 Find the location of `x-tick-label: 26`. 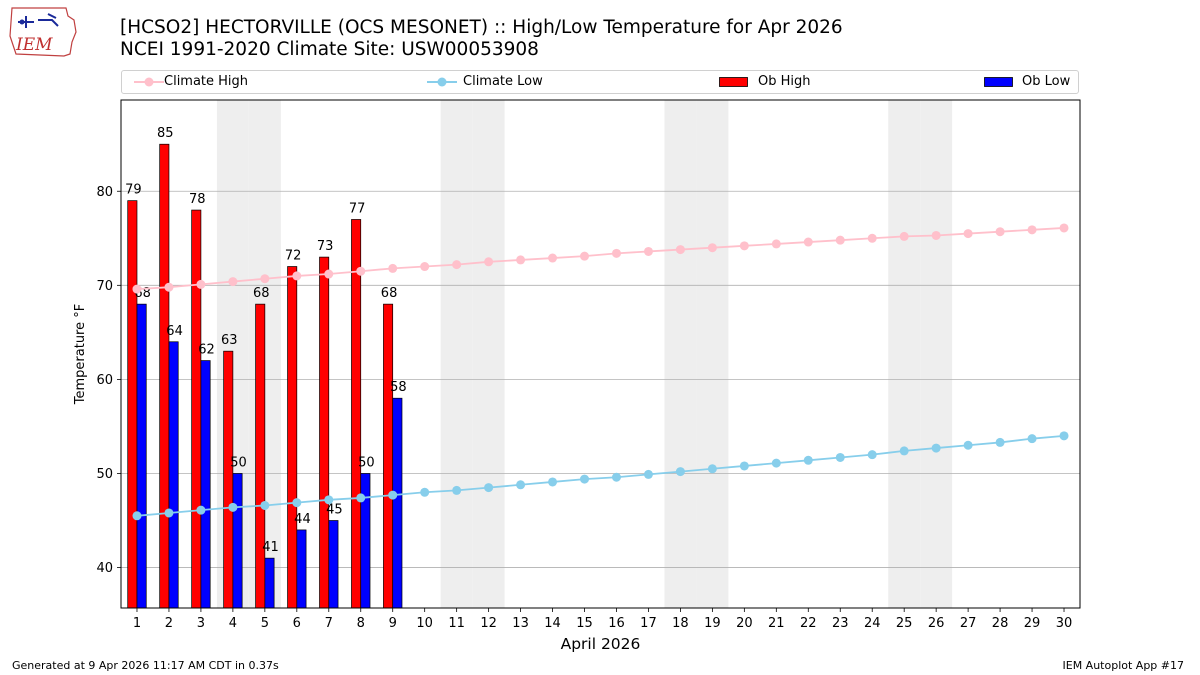

x-tick-label: 26 is located at coordinates (936, 623).